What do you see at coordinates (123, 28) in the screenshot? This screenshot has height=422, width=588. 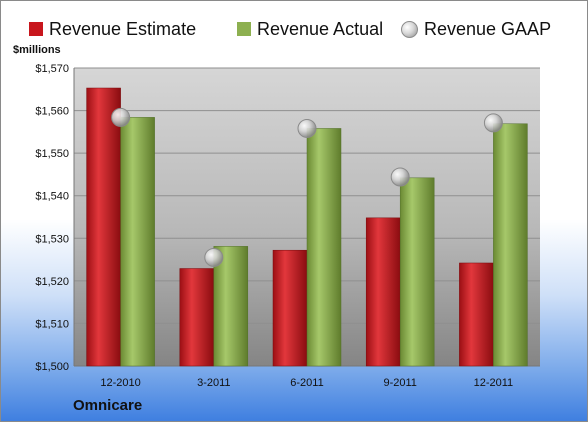 I see `legend-label-revenue-estimate: Revenue Estimate` at bounding box center [123, 28].